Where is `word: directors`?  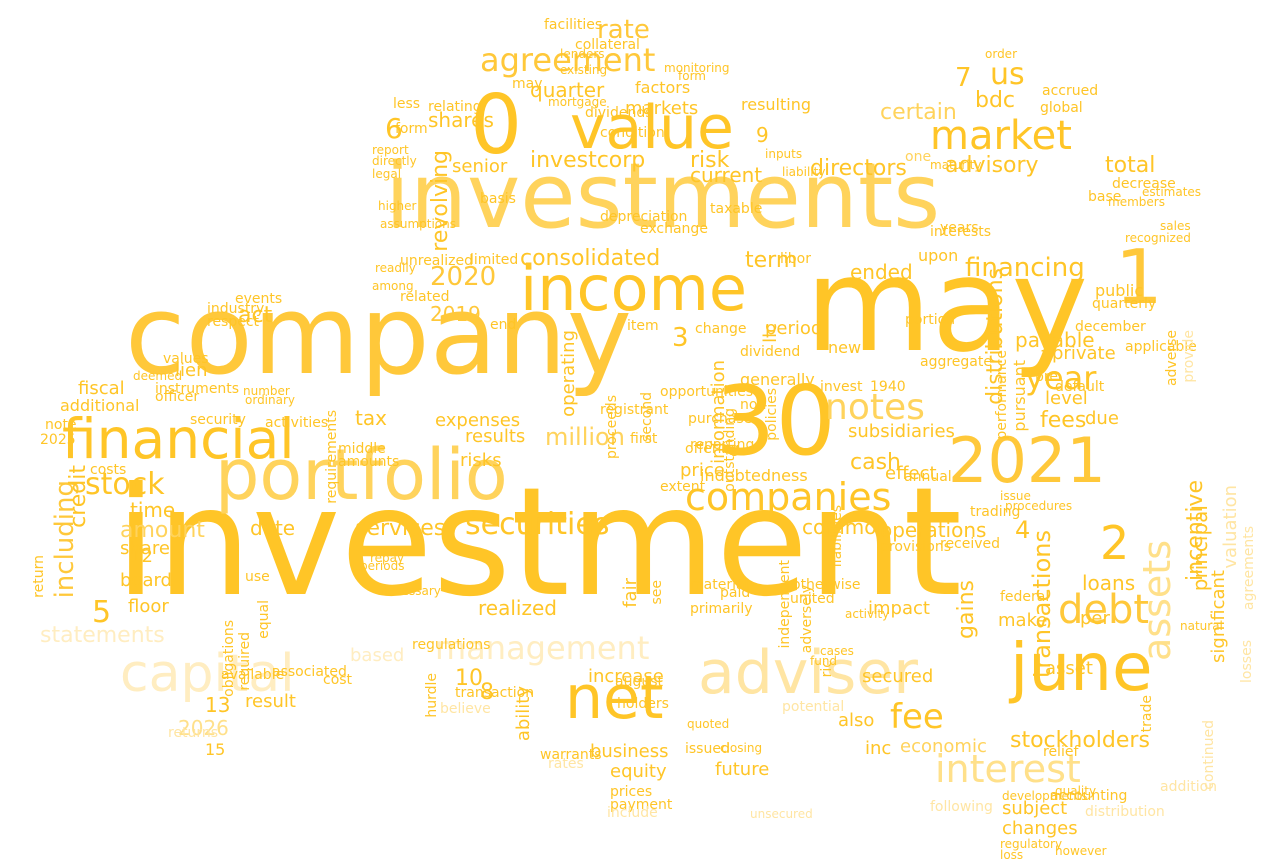 word: directors is located at coordinates (858, 168).